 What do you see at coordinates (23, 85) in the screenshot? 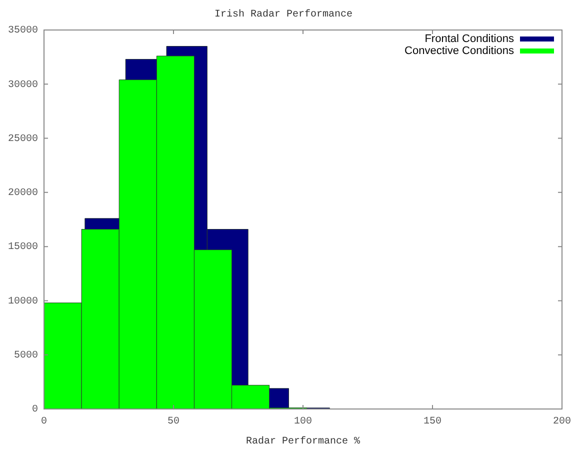
I see `y-tick-label: 30000` at bounding box center [23, 85].